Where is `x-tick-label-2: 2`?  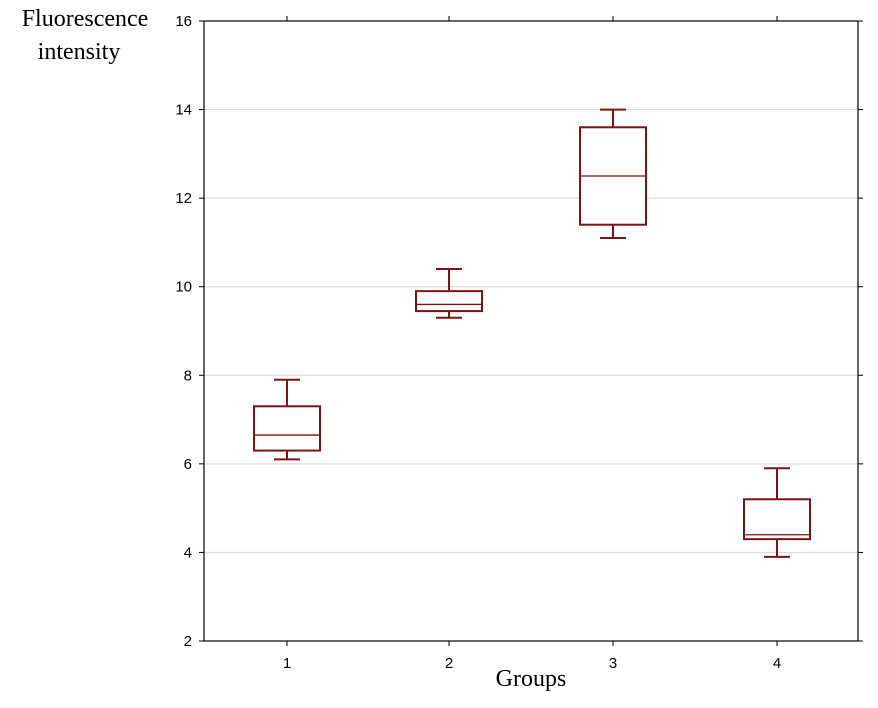
x-tick-label-2: 2 is located at coordinates (449, 663).